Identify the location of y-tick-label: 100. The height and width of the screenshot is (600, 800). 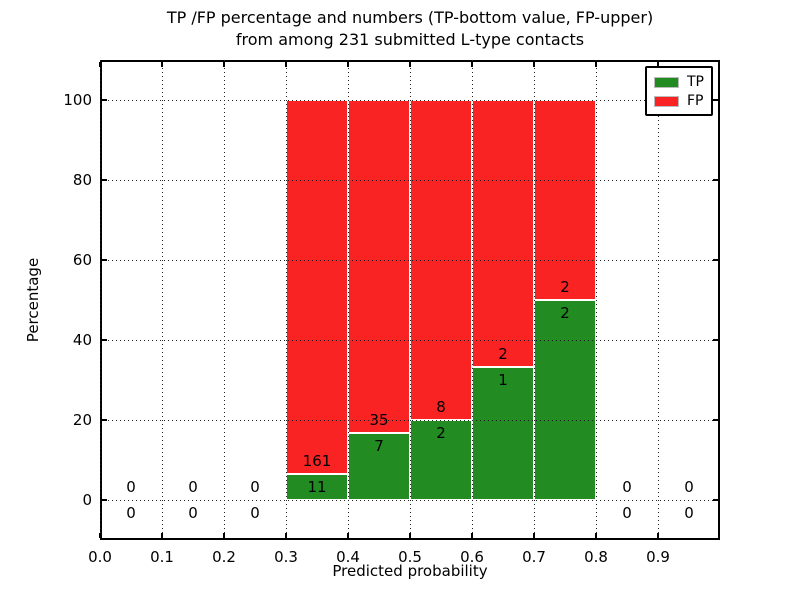
(77, 100).